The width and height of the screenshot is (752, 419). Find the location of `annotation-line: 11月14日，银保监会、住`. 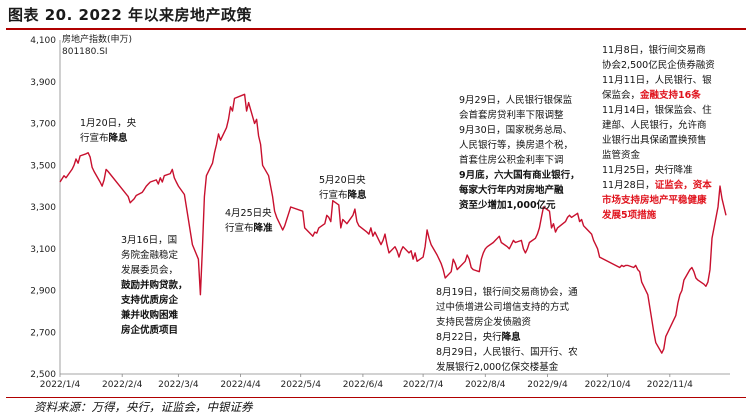

annotation-line: 11月14日，银保监会、住 is located at coordinates (658, 110).